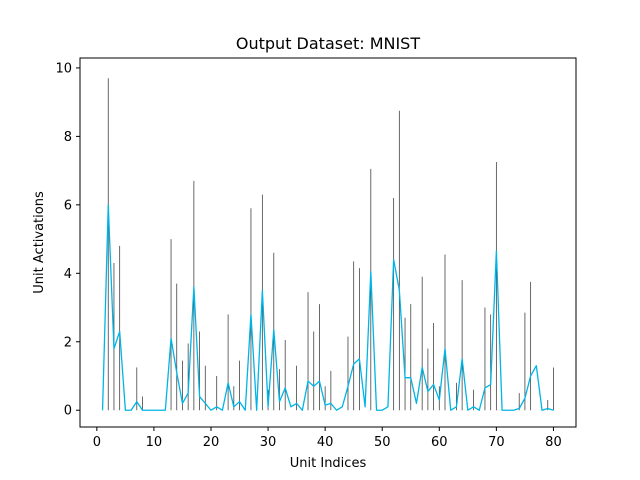  Describe the element at coordinates (382, 442) in the screenshot. I see `x-tick-label: 50` at that location.